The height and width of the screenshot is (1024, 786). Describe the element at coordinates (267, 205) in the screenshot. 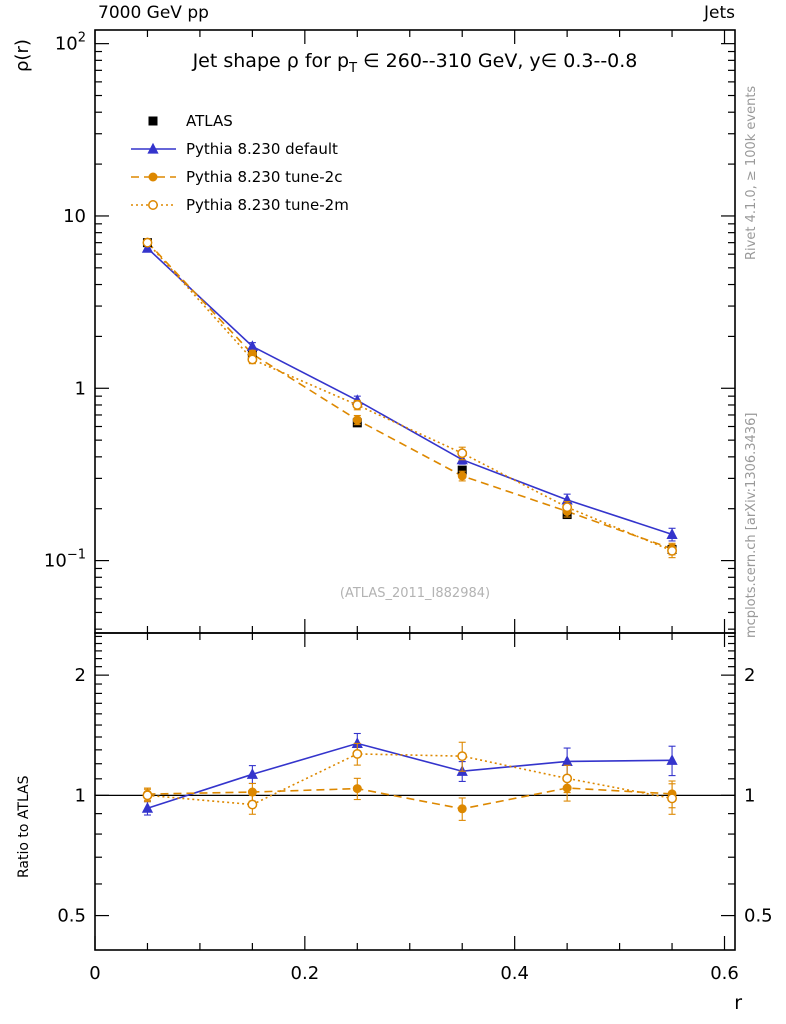

I see `legend-label-pythia-tune-2m: Pythia 8.230 tune-2m` at that location.